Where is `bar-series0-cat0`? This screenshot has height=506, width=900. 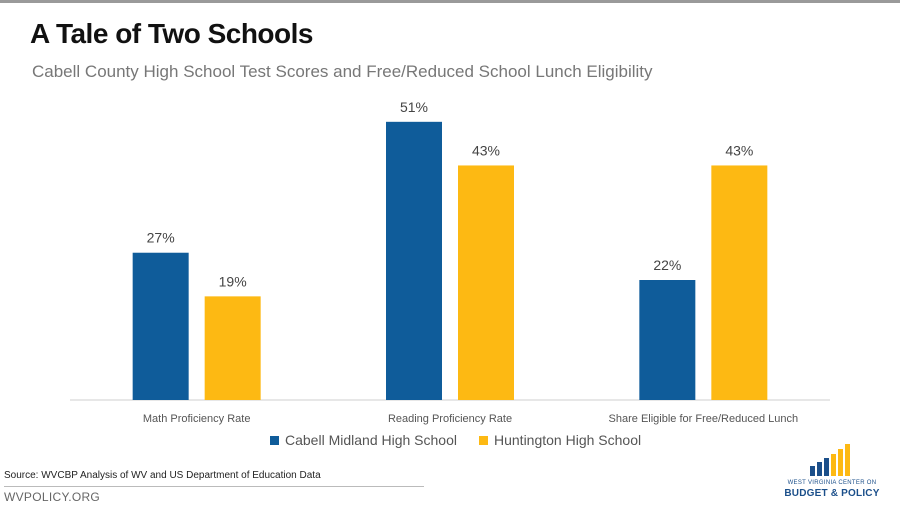
bar-series0-cat0 is located at coordinates (160, 326).